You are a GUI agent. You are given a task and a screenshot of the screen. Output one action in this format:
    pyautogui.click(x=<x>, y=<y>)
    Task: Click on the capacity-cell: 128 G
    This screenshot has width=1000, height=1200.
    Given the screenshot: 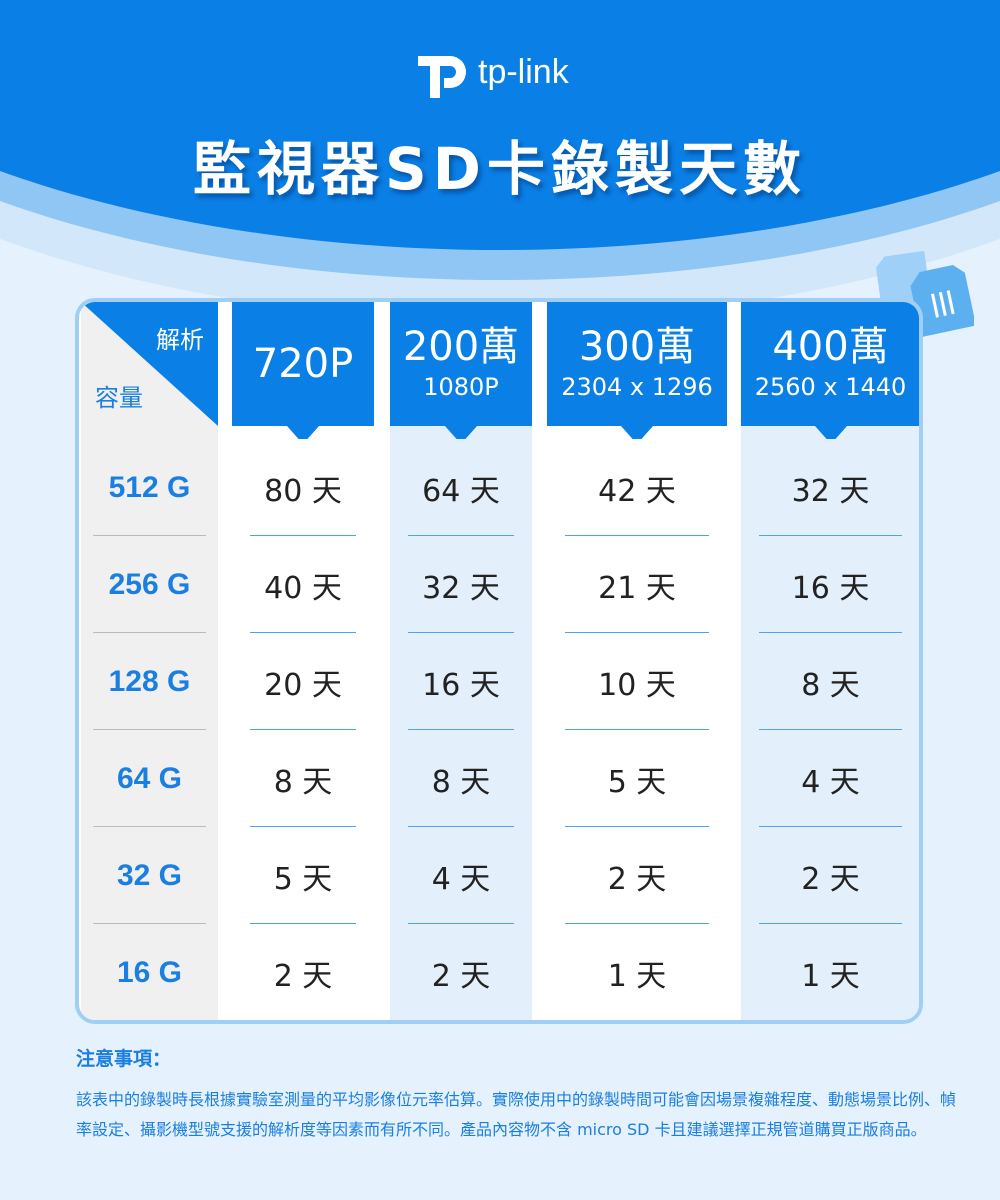 What is the action you would take?
    pyautogui.click(x=149, y=681)
    